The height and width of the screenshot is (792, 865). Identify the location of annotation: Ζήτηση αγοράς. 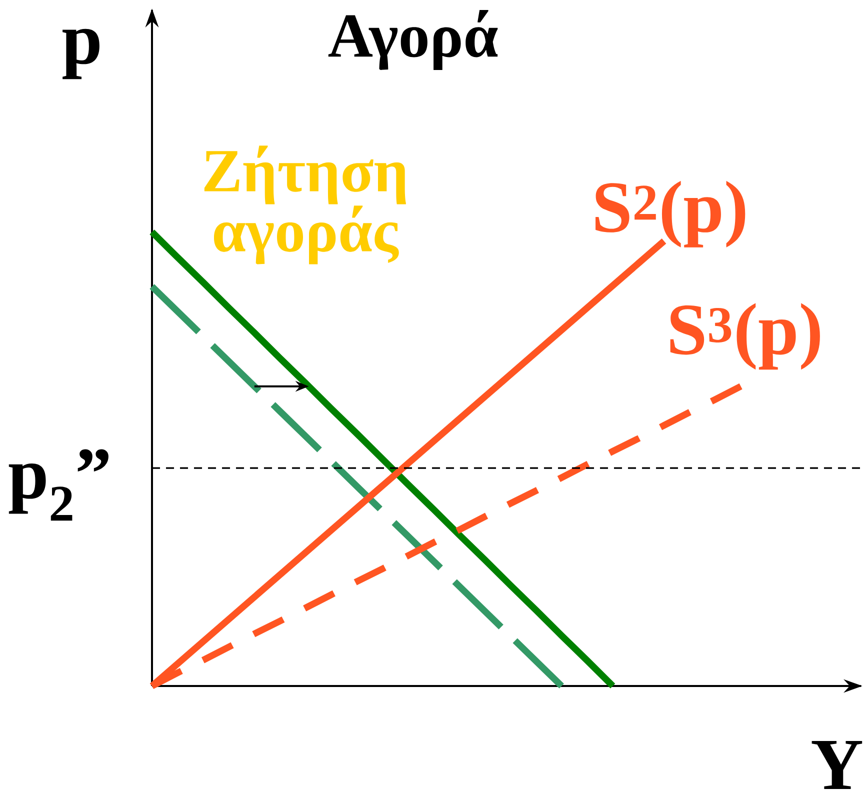
(305, 205).